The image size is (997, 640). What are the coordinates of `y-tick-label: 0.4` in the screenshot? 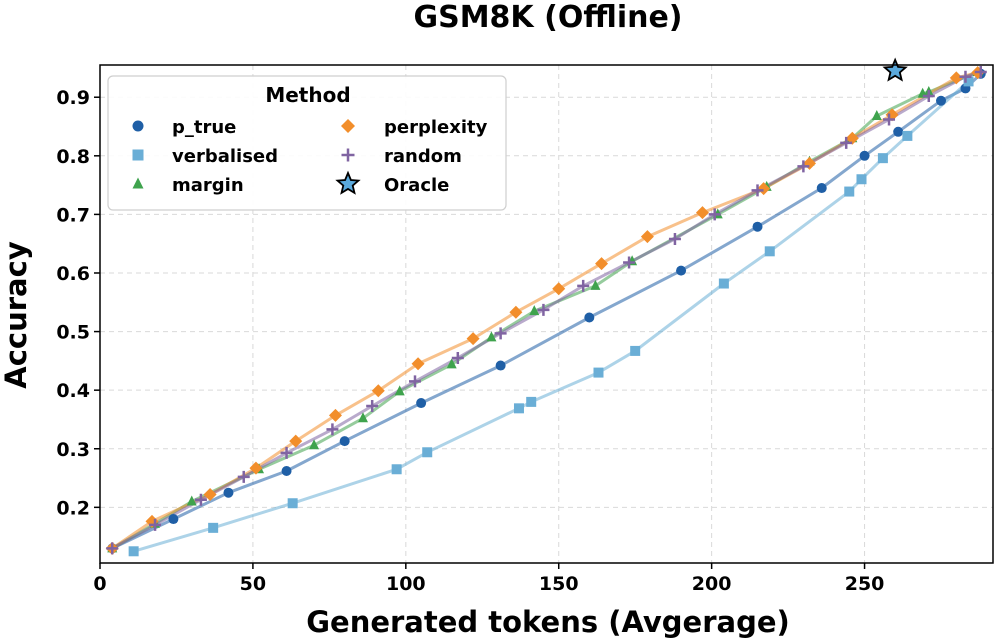 It's located at (73, 391).